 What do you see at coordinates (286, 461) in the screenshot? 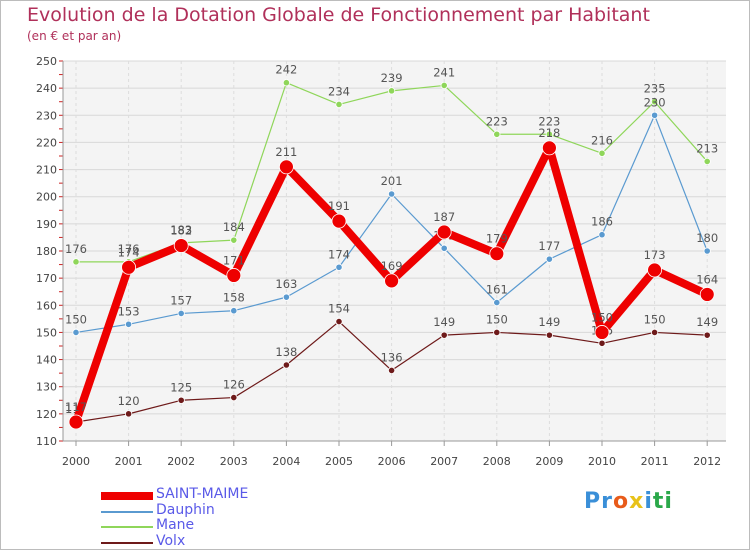
I see `x-tick-label: 2004` at bounding box center [286, 461].